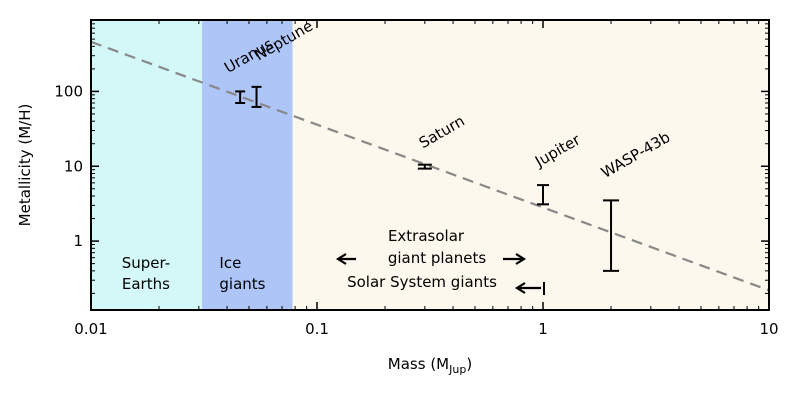 Image resolution: width=800 pixels, height=400 pixels. I want to click on arrow-extrasolar-right-head, so click(521, 259).